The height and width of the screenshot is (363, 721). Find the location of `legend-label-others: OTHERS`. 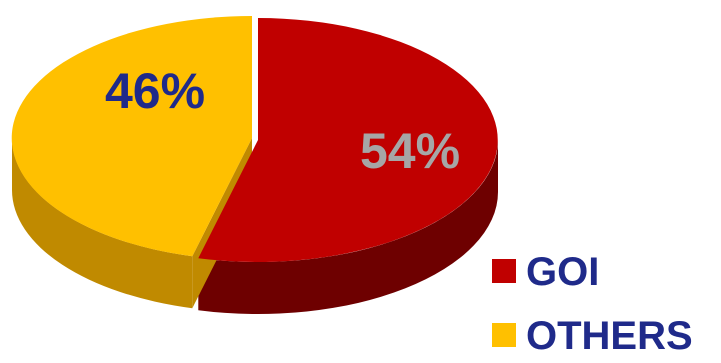

legend-label-others: OTHERS is located at coordinates (609, 336).